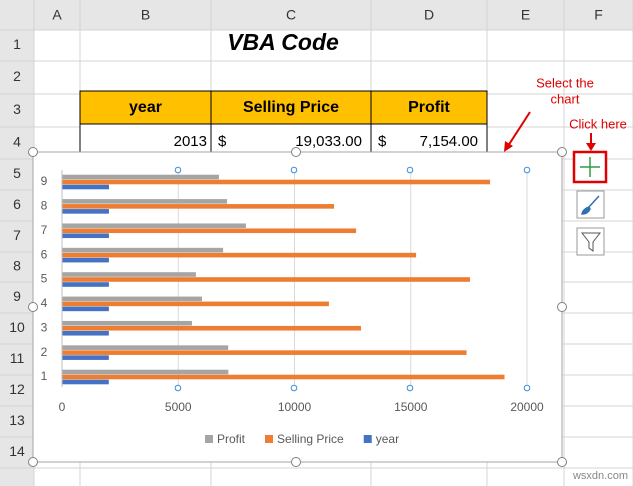 This screenshot has height=486, width=633. Describe the element at coordinates (17, 235) in the screenshot. I see `row-header: 7` at that location.